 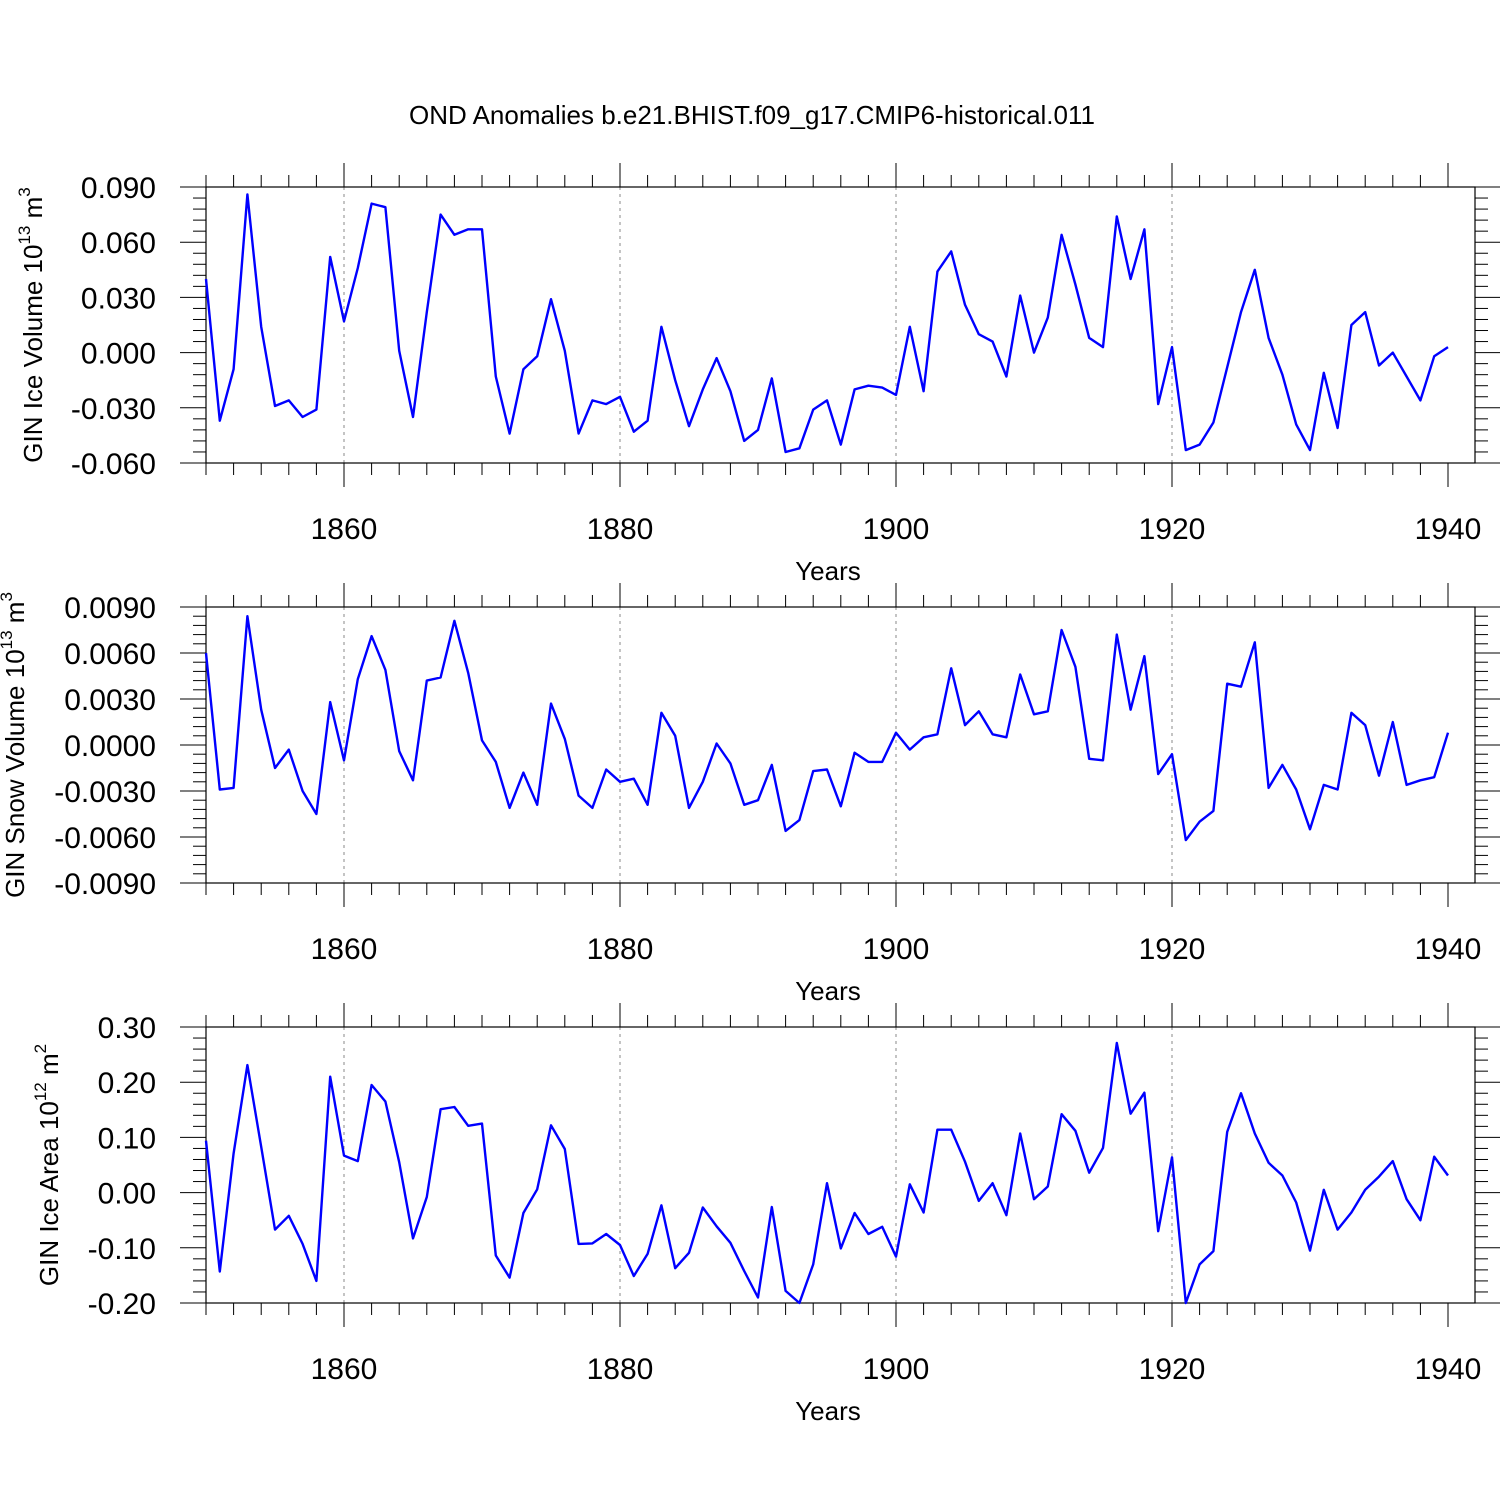 What do you see at coordinates (105, 884) in the screenshot?
I see `y-tick-label: -0.0090` at bounding box center [105, 884].